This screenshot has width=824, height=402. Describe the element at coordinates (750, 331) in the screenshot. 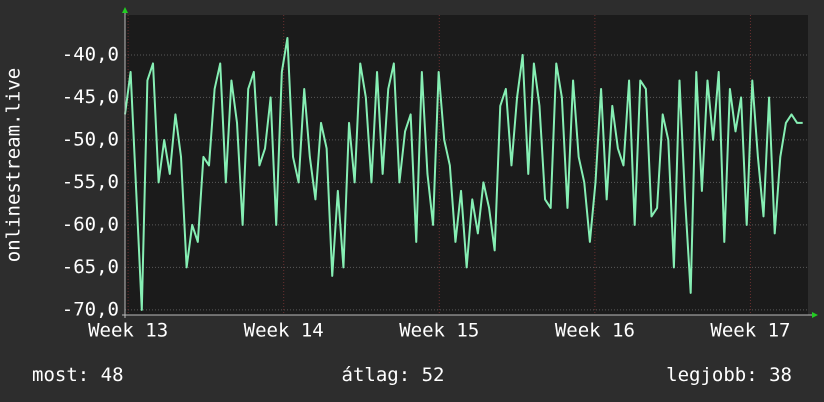

I see `x-tick-label: Week 17` at that location.